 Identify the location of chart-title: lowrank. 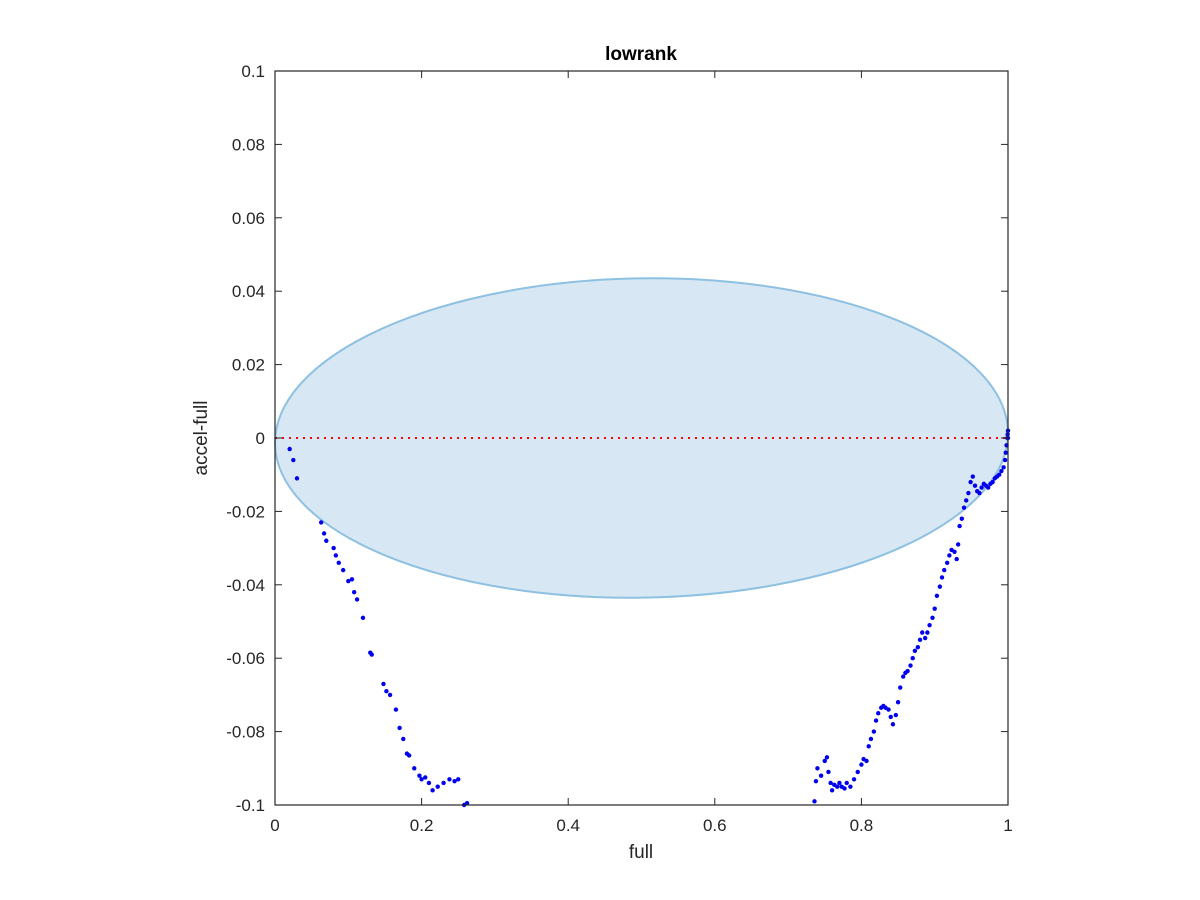
(641, 54).